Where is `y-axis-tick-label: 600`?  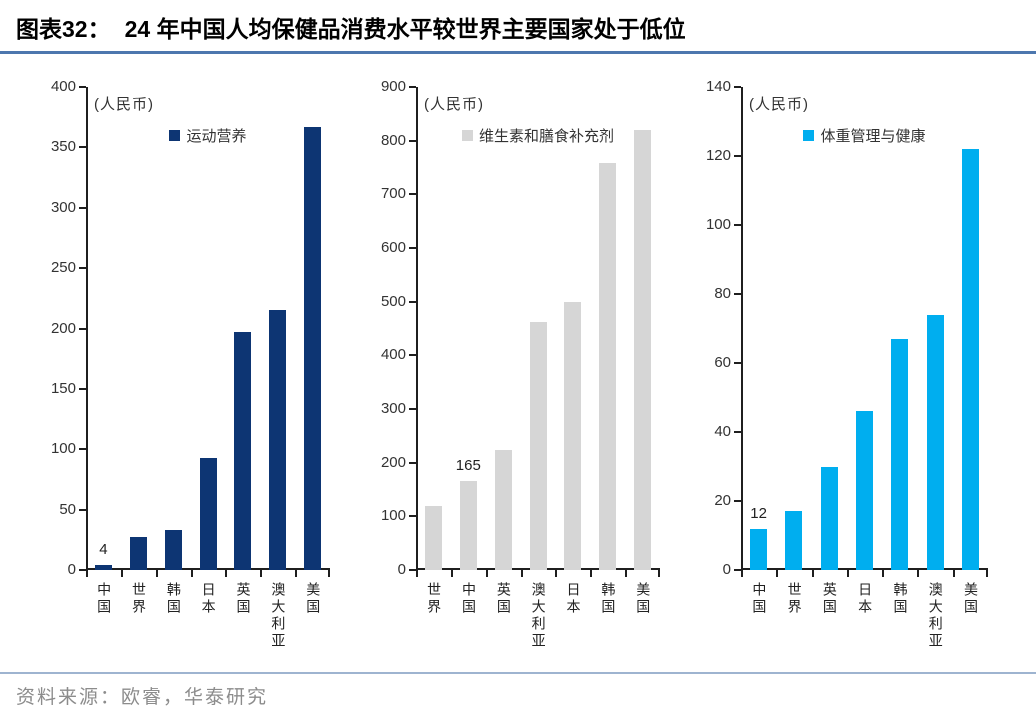
y-axis-tick-label: 600 is located at coordinates (393, 247).